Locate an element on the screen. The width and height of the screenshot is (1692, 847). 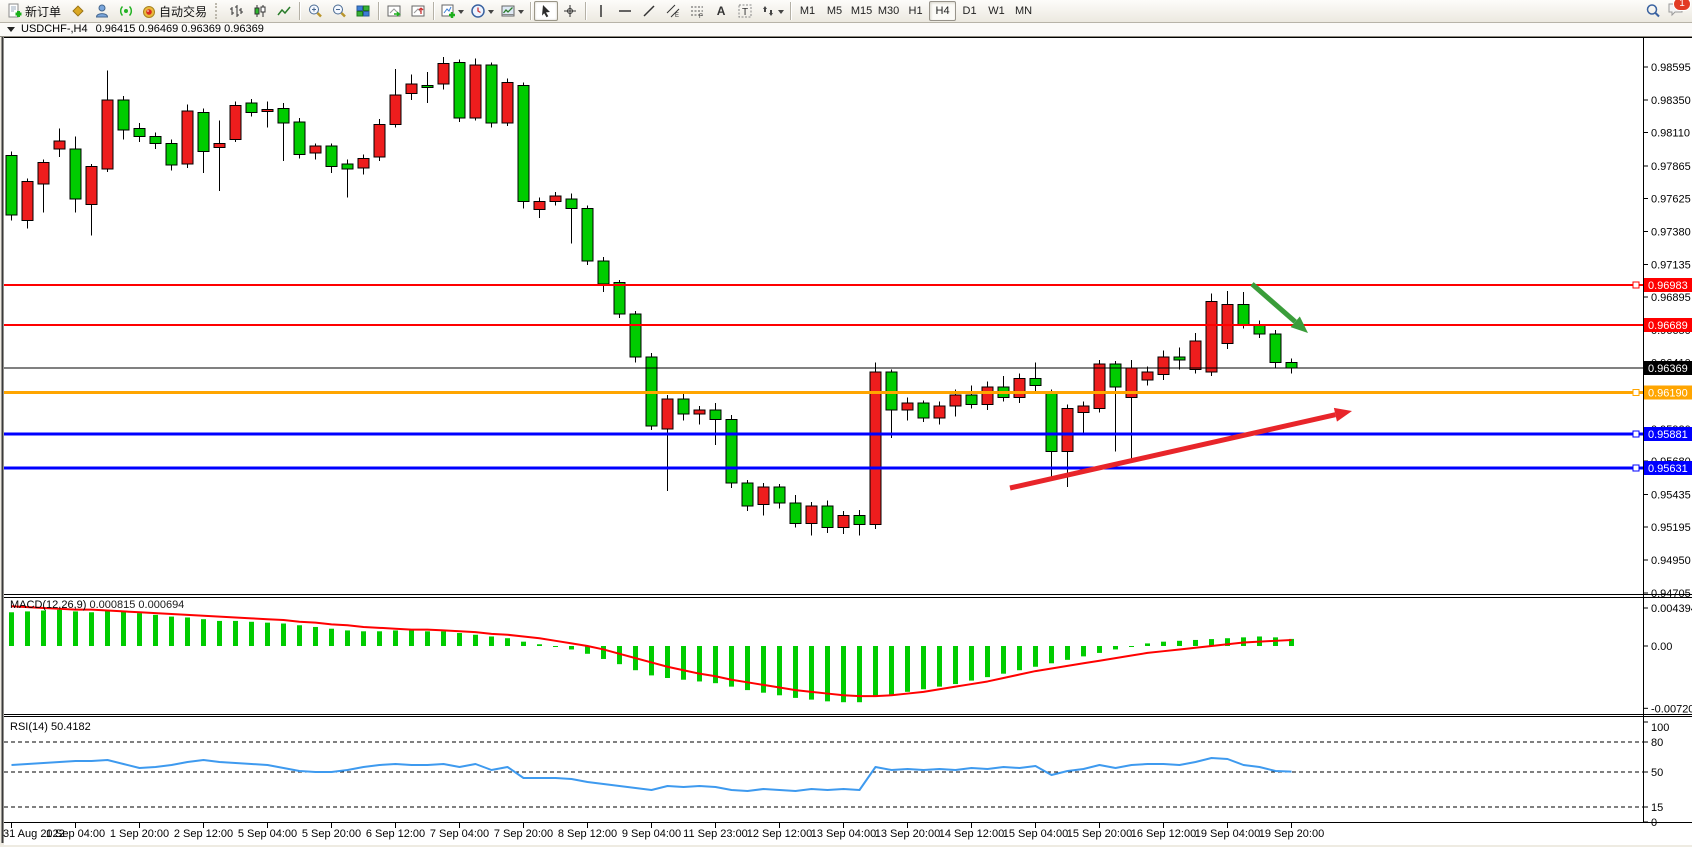
vertical-line-tool-button is located at coordinates (601, 11).